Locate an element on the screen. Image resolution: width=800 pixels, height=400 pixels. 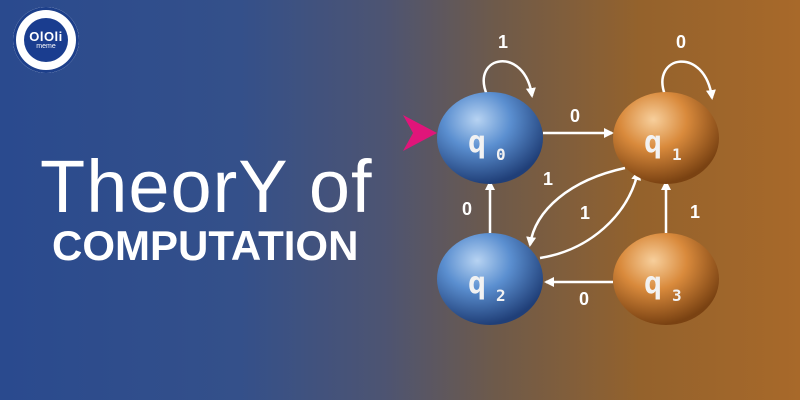
state-q1-sub: 1 is located at coordinates (677, 154).